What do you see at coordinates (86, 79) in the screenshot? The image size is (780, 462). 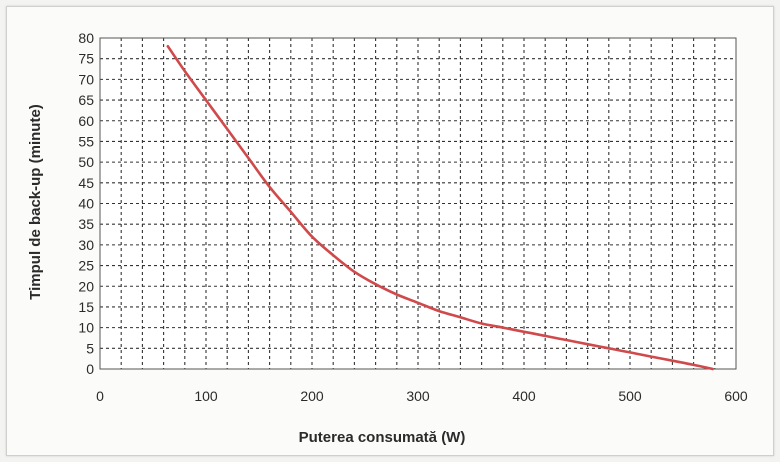 I see `y-tick-label: 70` at bounding box center [86, 79].